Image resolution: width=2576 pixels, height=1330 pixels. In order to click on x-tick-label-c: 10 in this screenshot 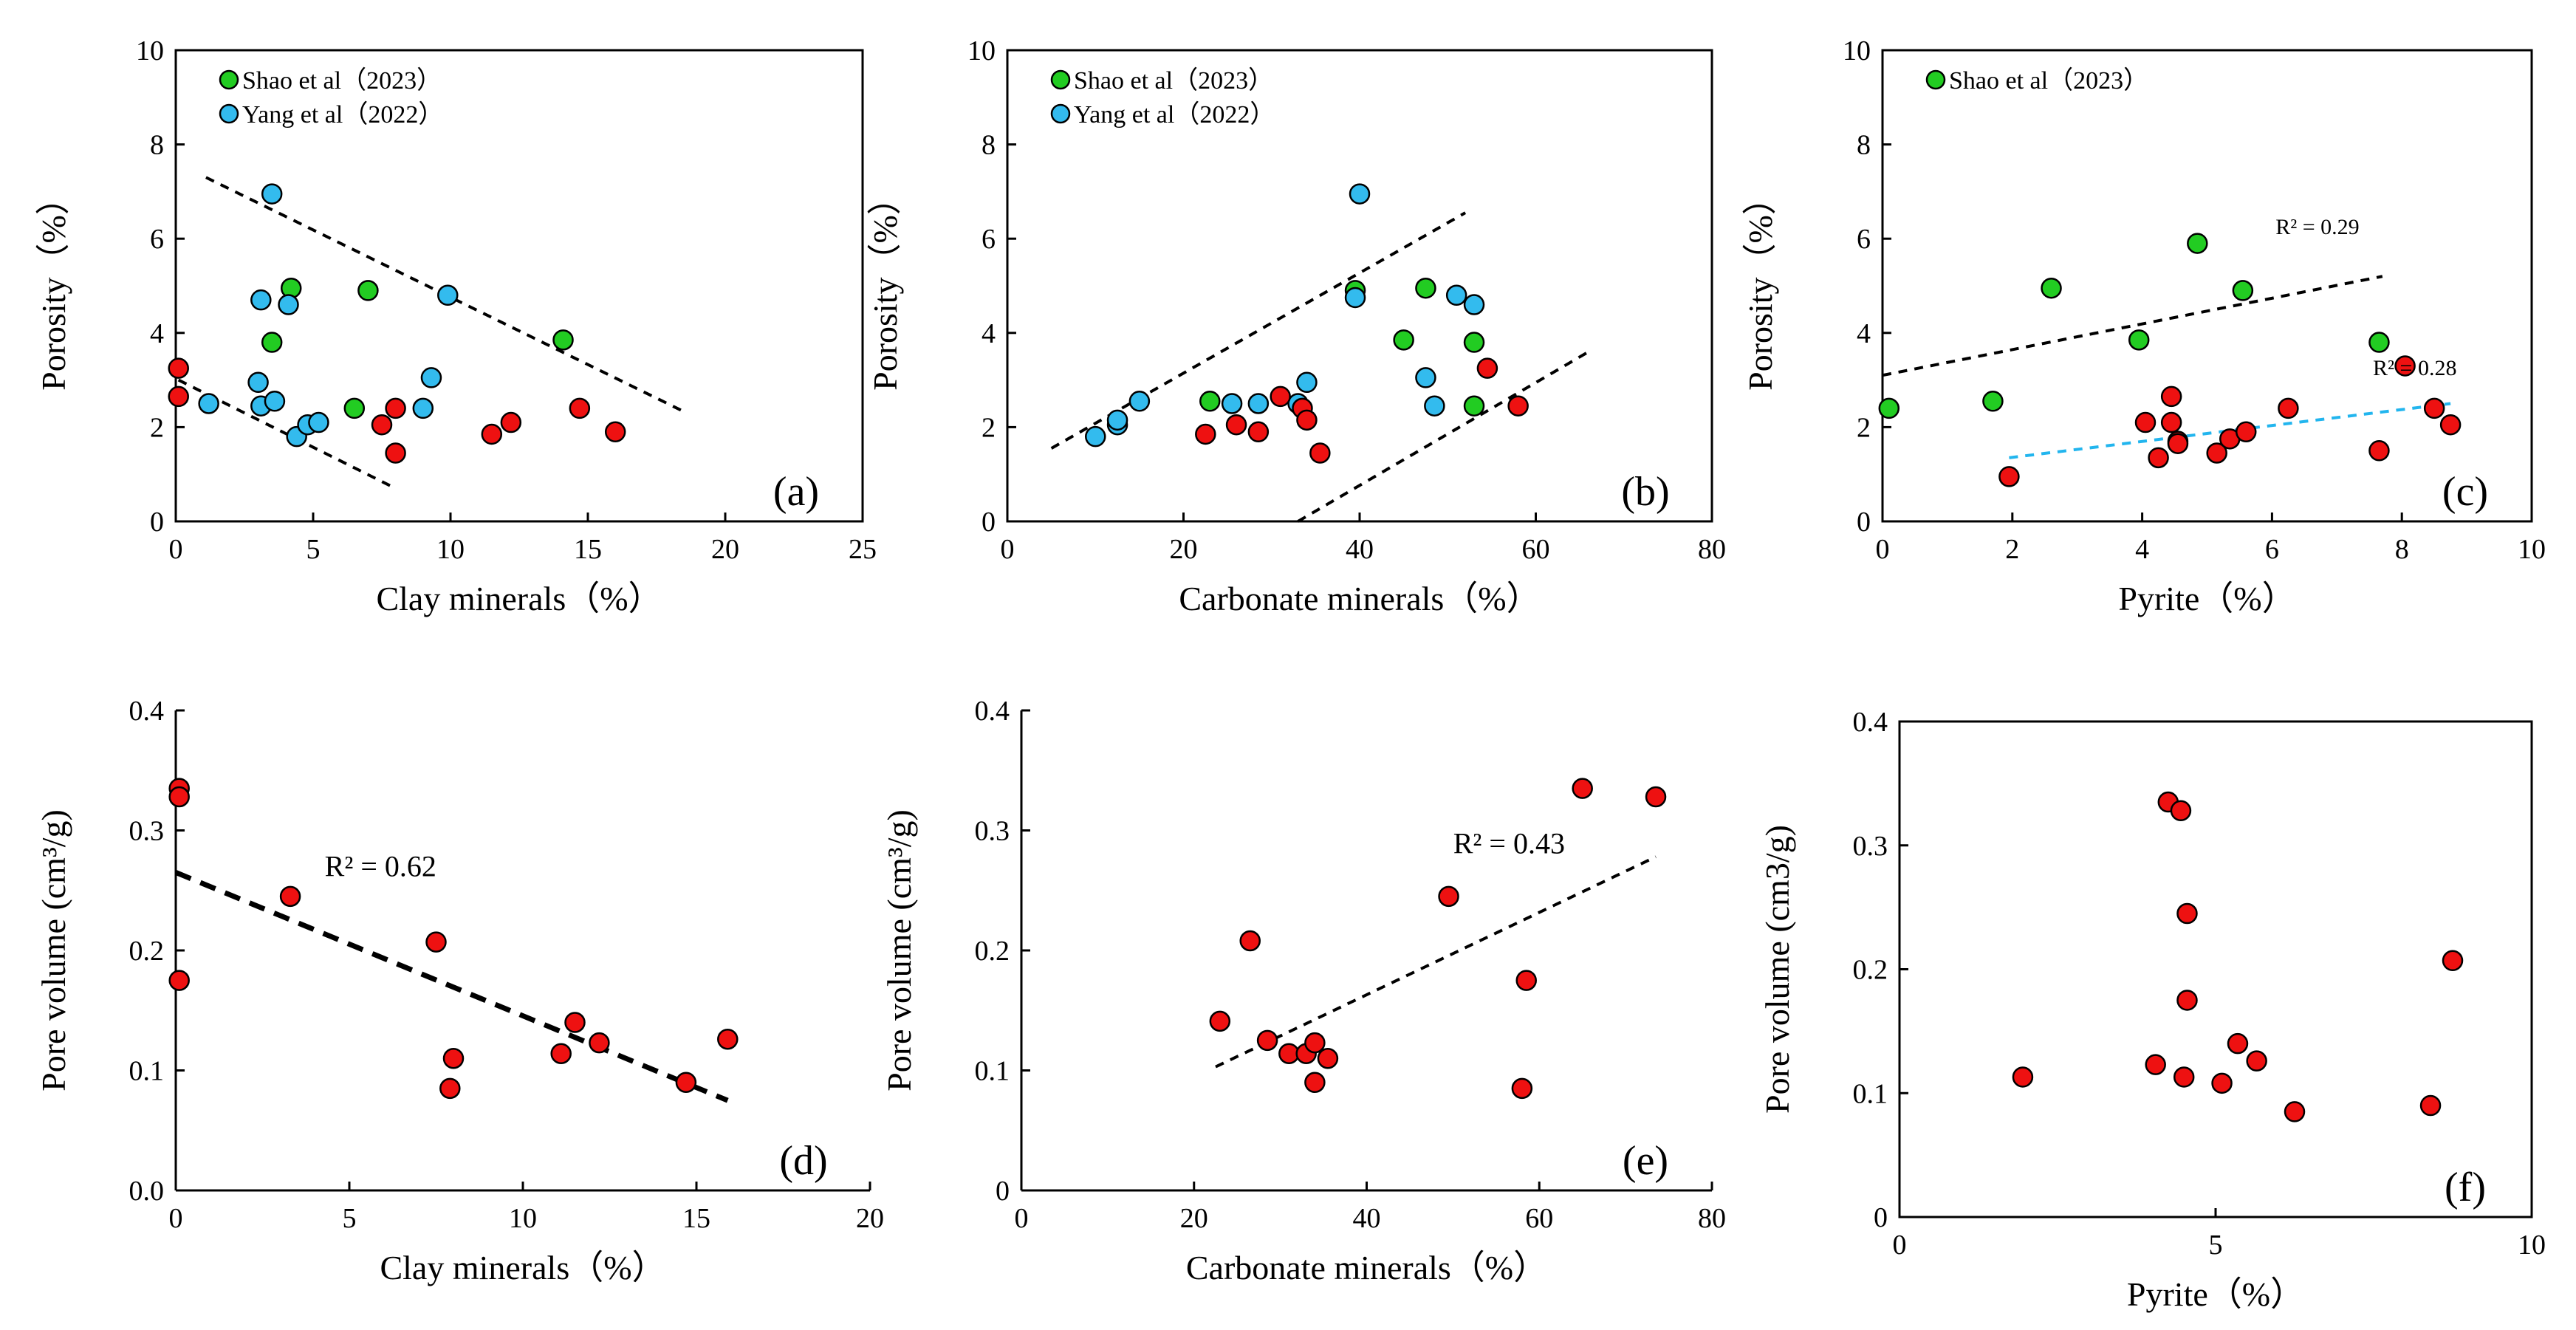, I will do `click(2532, 549)`.